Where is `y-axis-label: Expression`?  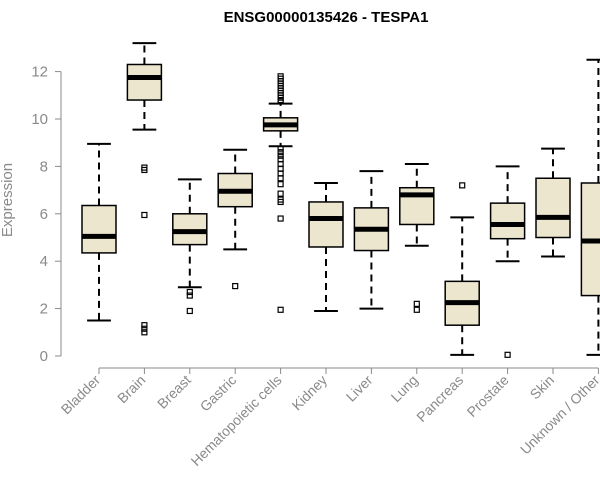 y-axis-label: Expression is located at coordinates (8, 200).